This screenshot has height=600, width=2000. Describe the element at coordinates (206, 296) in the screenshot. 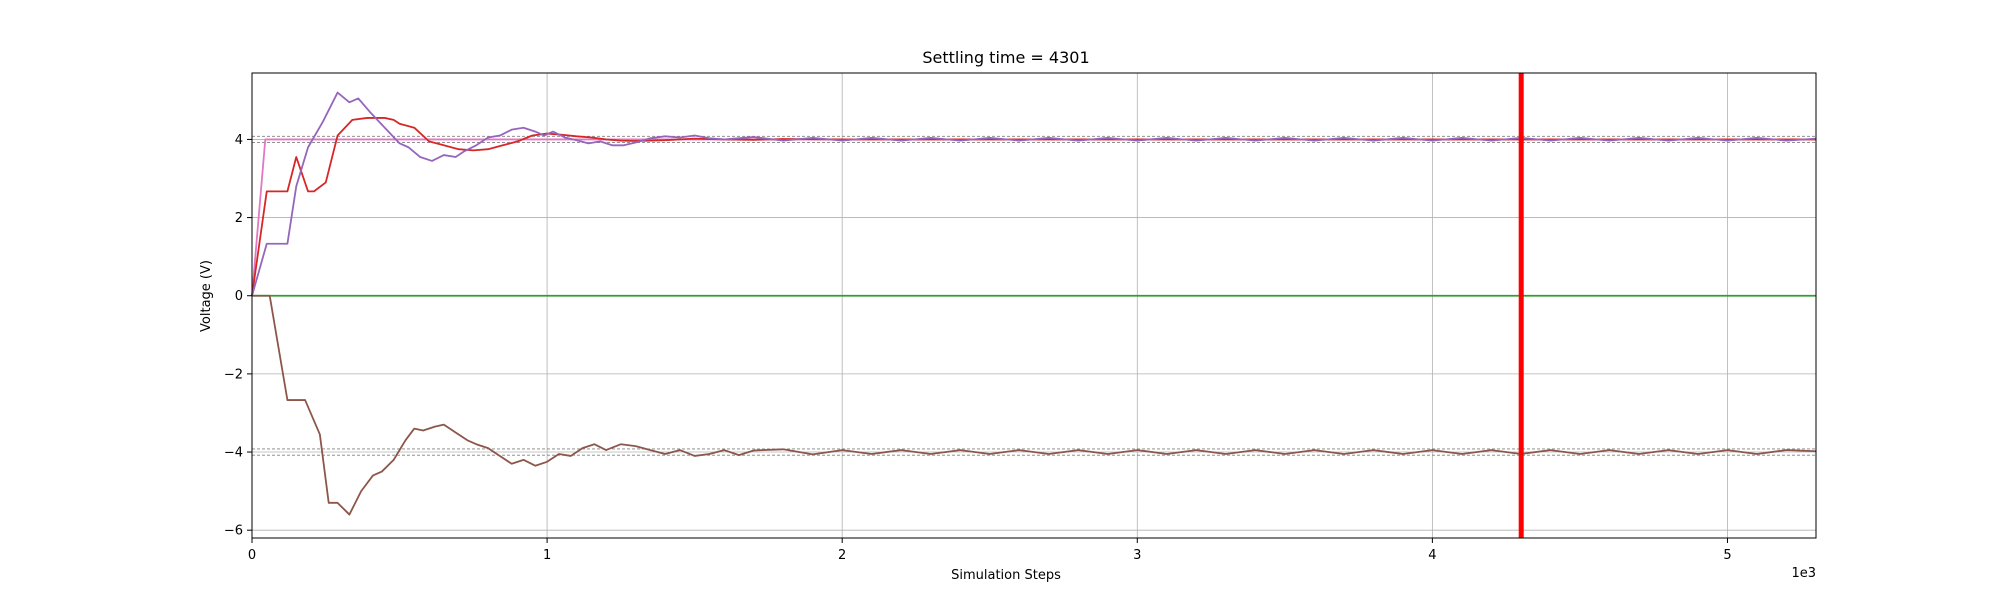

I see `y-axis-label: Voltage (V)` at that location.